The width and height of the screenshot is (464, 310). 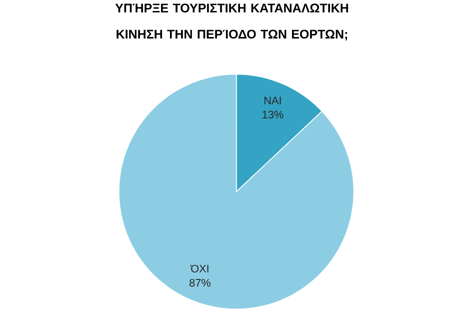 I want to click on chart-title: ΥΠΉΡΞΕ ΤΟΥΡΙΣΤΙΚΗ ΚΑΤΑΝΑΛΩΤΙΚΗ ΚΙΝΗΣΗ ΤΗΝ ΠΕΡΊΟΔΟ ΤΩΝ ΕΟΡΤΩΝ;, so click(x=231, y=22).